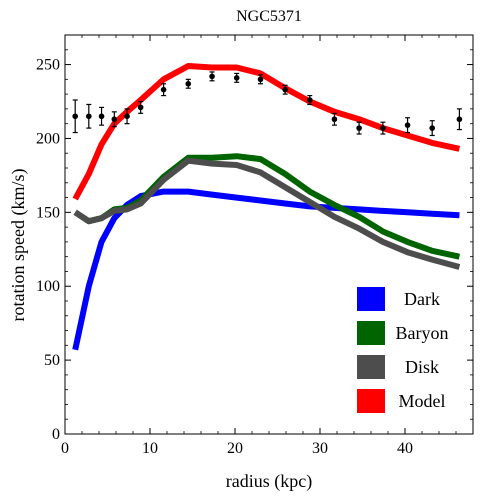  I want to click on y-tick-label: 200, so click(48, 138).